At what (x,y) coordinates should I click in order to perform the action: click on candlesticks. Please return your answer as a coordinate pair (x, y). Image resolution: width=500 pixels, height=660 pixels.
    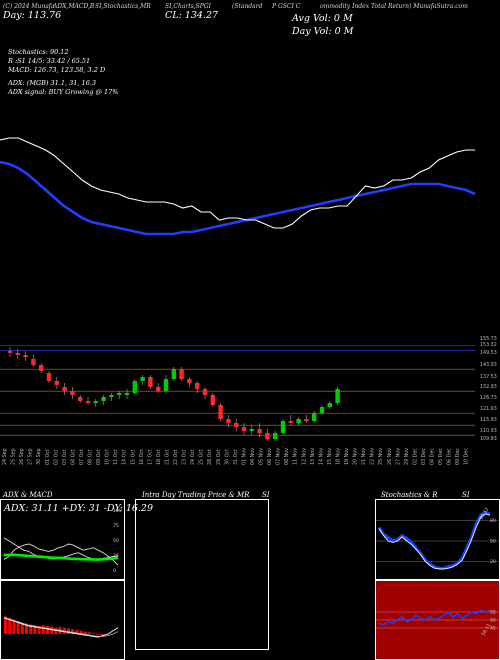
    Looking at the image, I should click on (173, 394).